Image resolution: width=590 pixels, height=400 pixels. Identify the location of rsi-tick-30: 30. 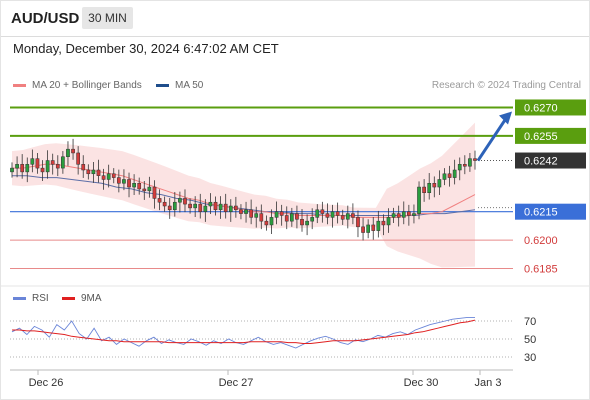
(530, 358).